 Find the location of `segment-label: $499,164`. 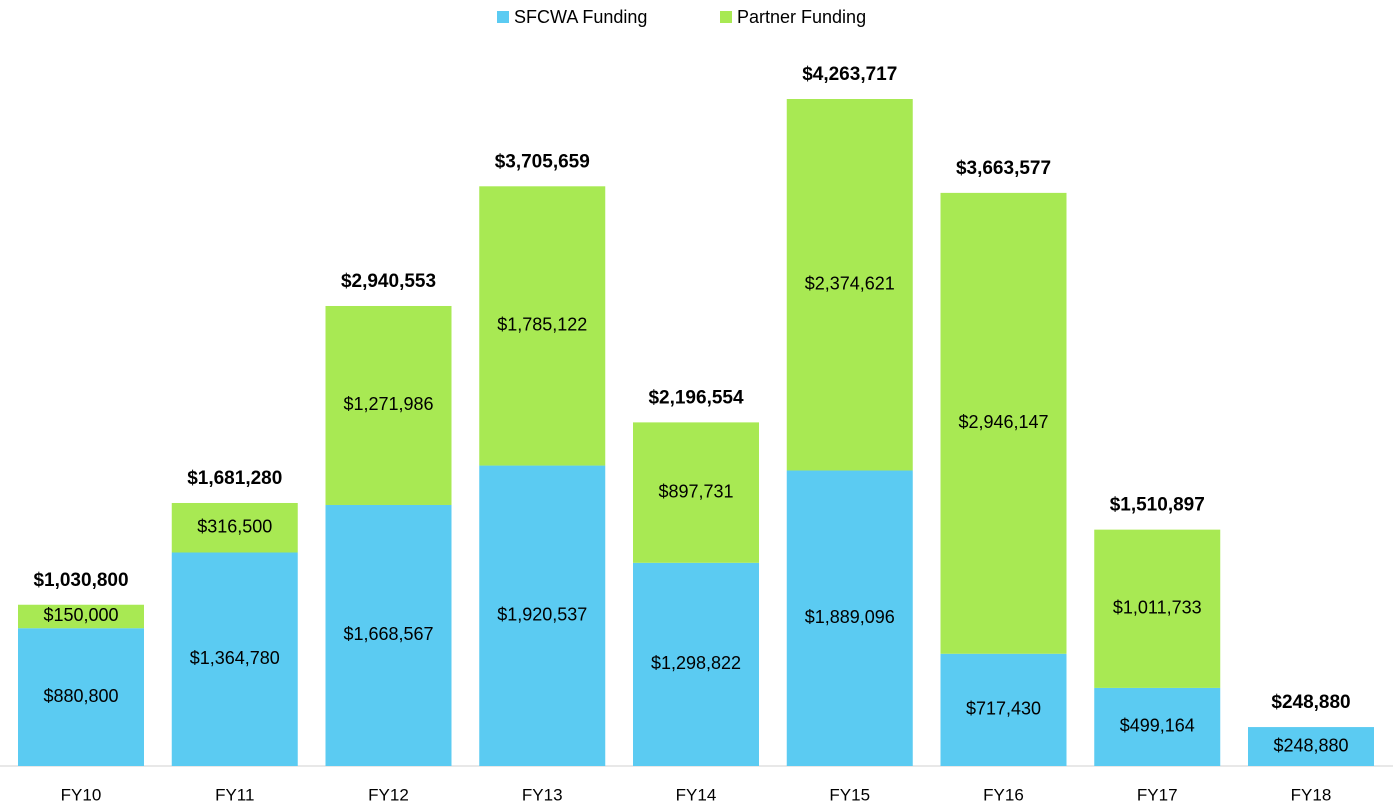

segment-label: $499,164 is located at coordinates (1157, 726).